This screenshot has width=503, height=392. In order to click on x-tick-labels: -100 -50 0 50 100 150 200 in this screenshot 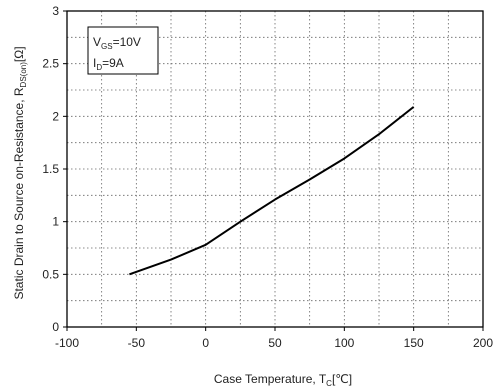, I will do `click(274, 343)`.